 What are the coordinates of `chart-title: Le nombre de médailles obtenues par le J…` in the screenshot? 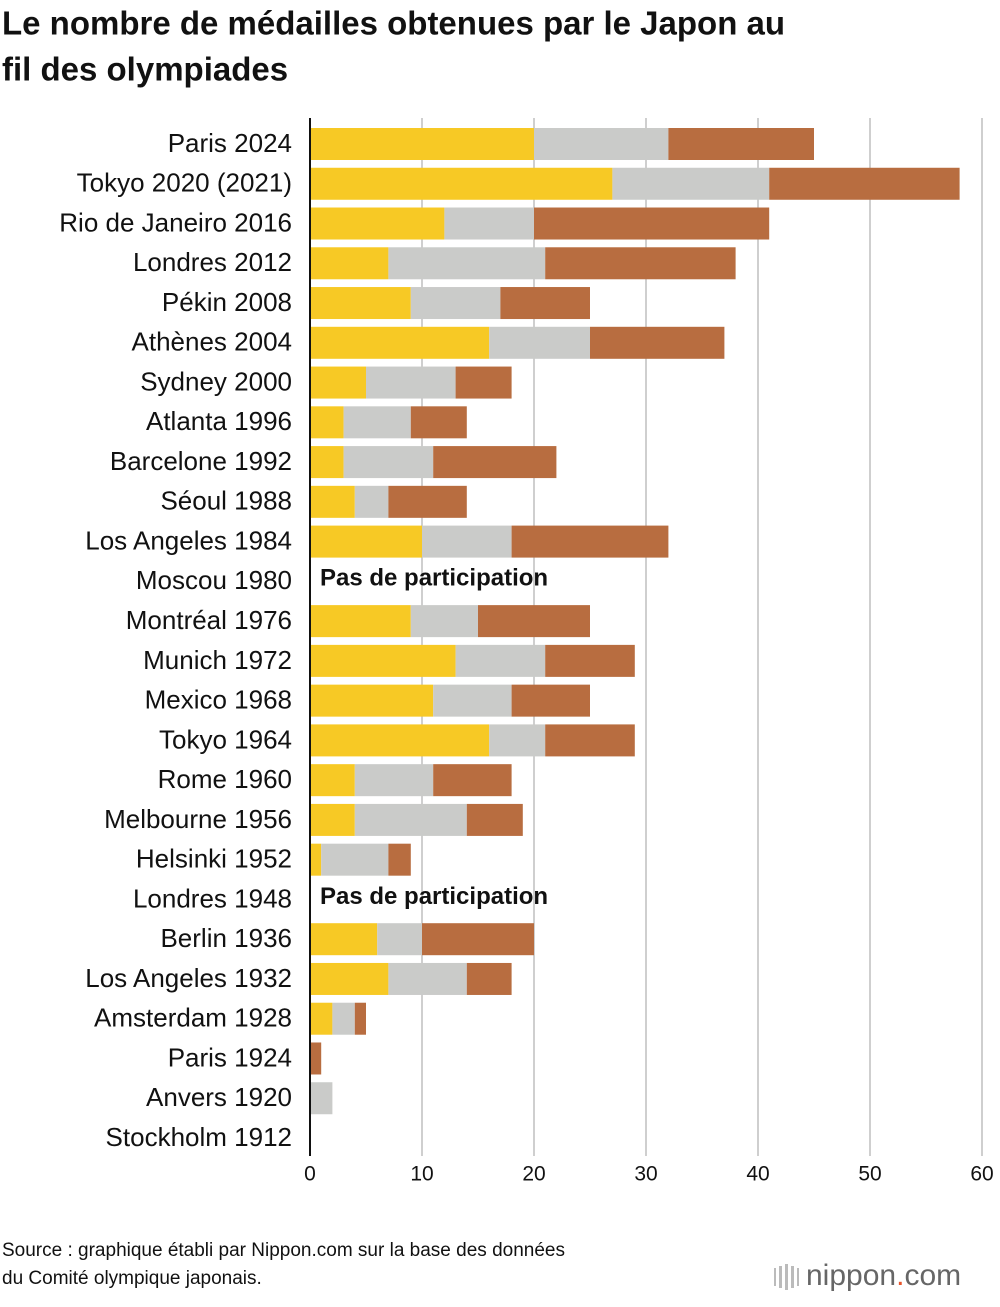 It's located at (393, 23).